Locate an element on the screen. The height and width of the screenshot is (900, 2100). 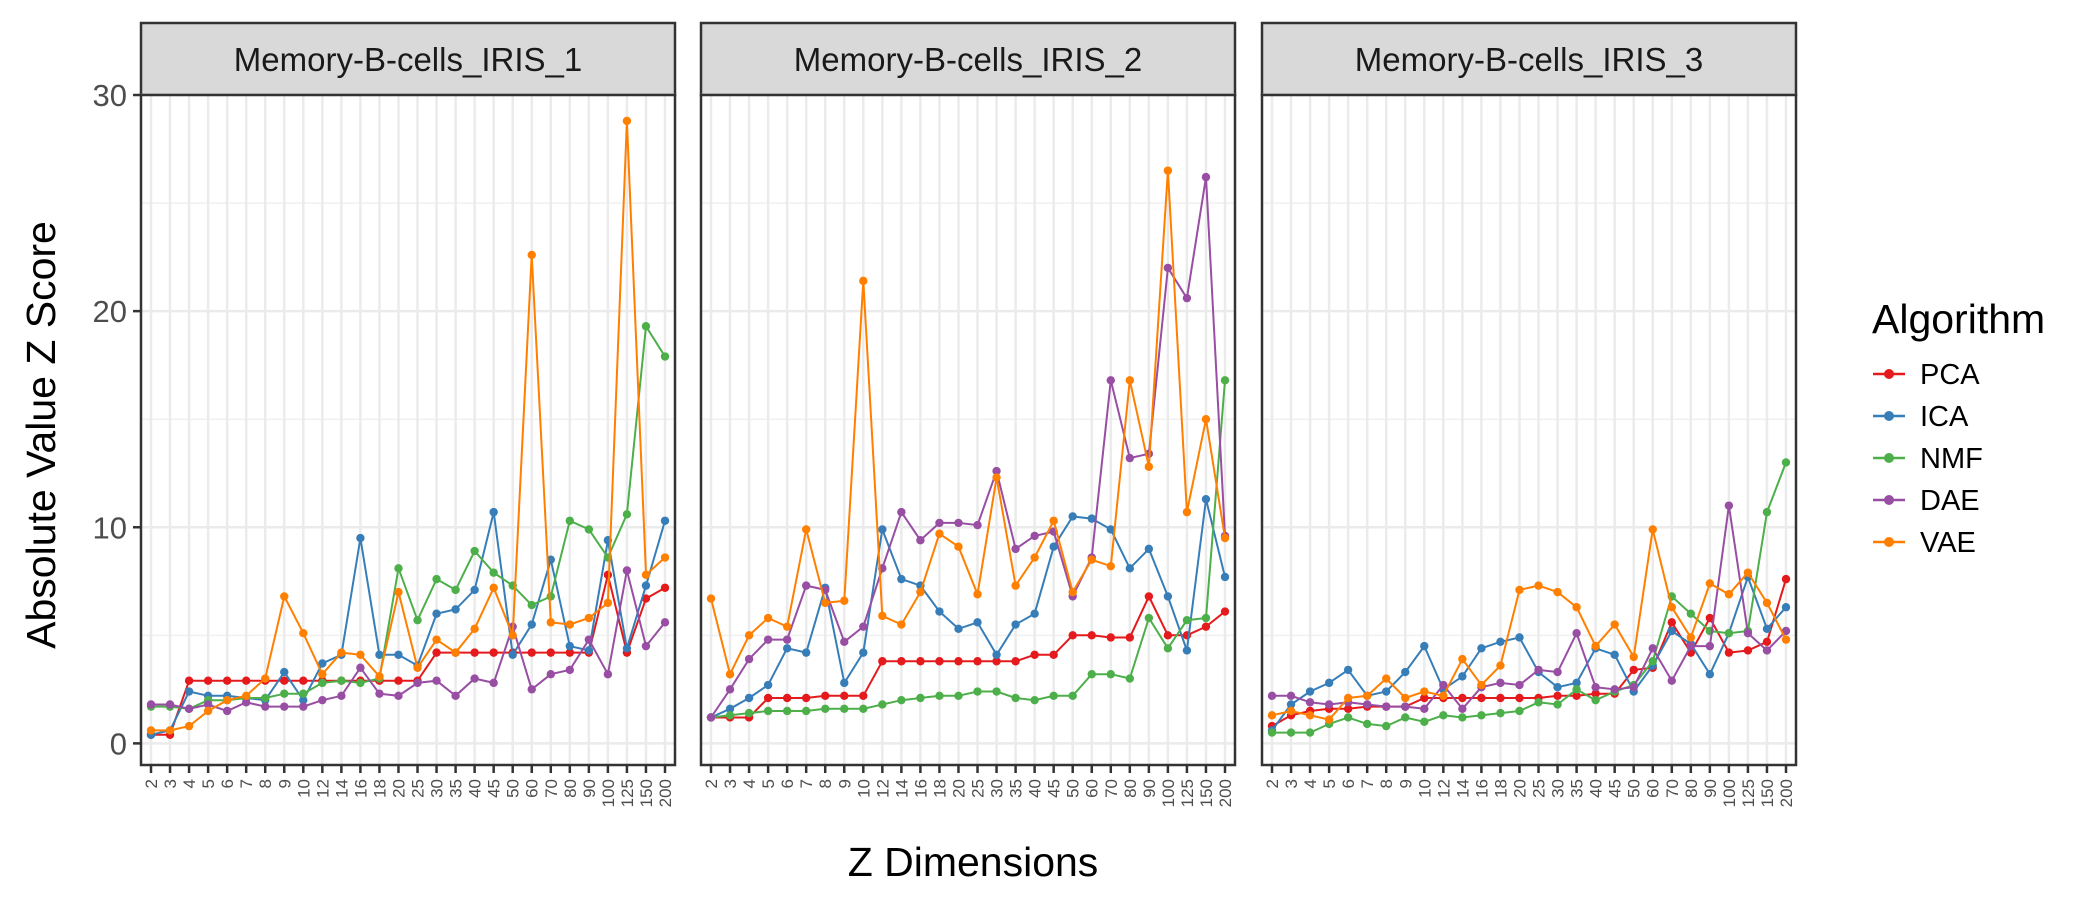
series-line-nmf is located at coordinates (1529, 598).